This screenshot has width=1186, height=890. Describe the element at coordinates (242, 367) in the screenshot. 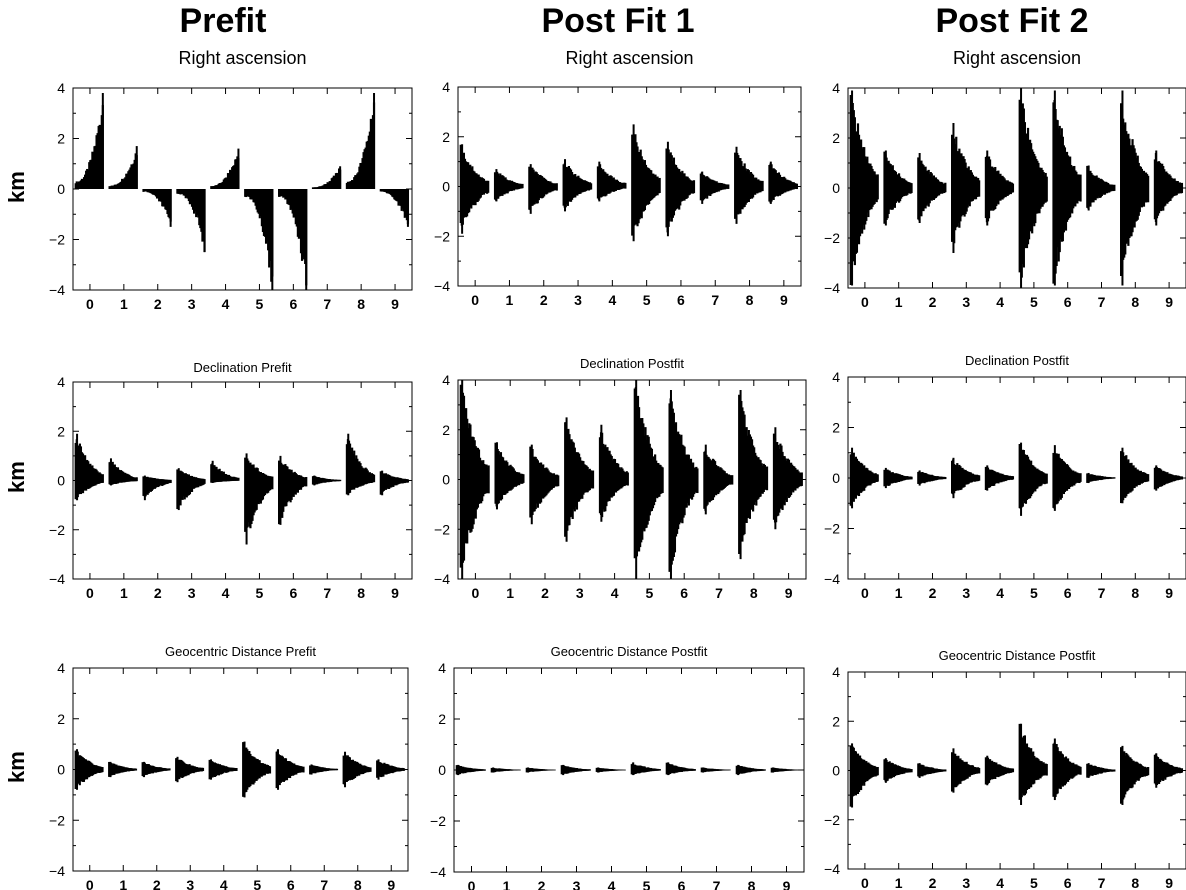

I see `panel-title: Declination Prefit` at that location.